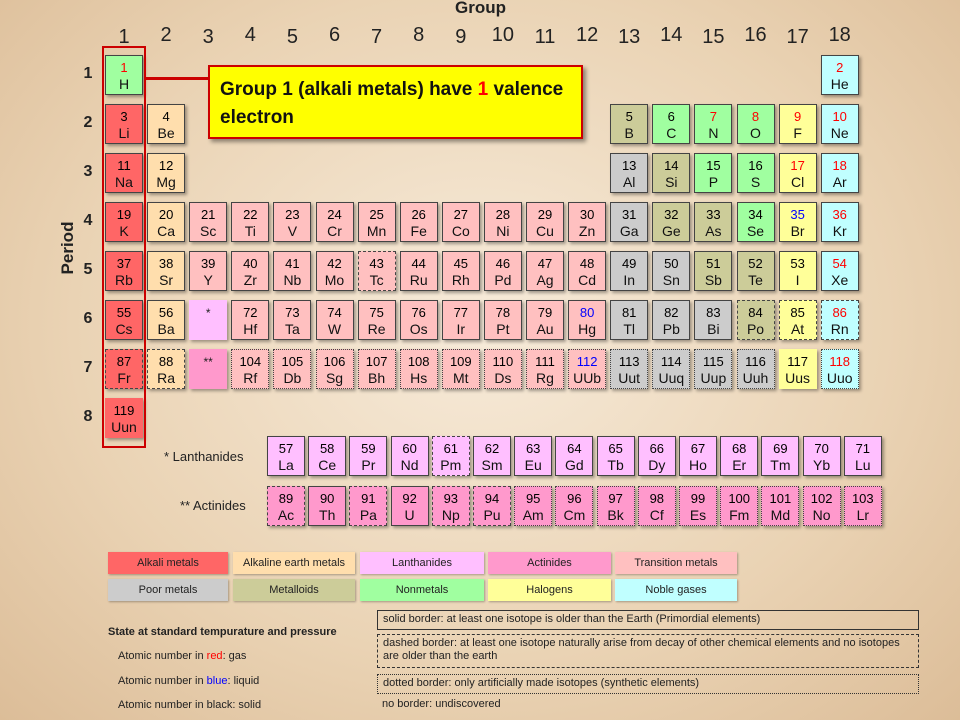 This screenshot has height=720, width=960. Describe the element at coordinates (629, 182) in the screenshot. I see `element-symbol: Al` at that location.